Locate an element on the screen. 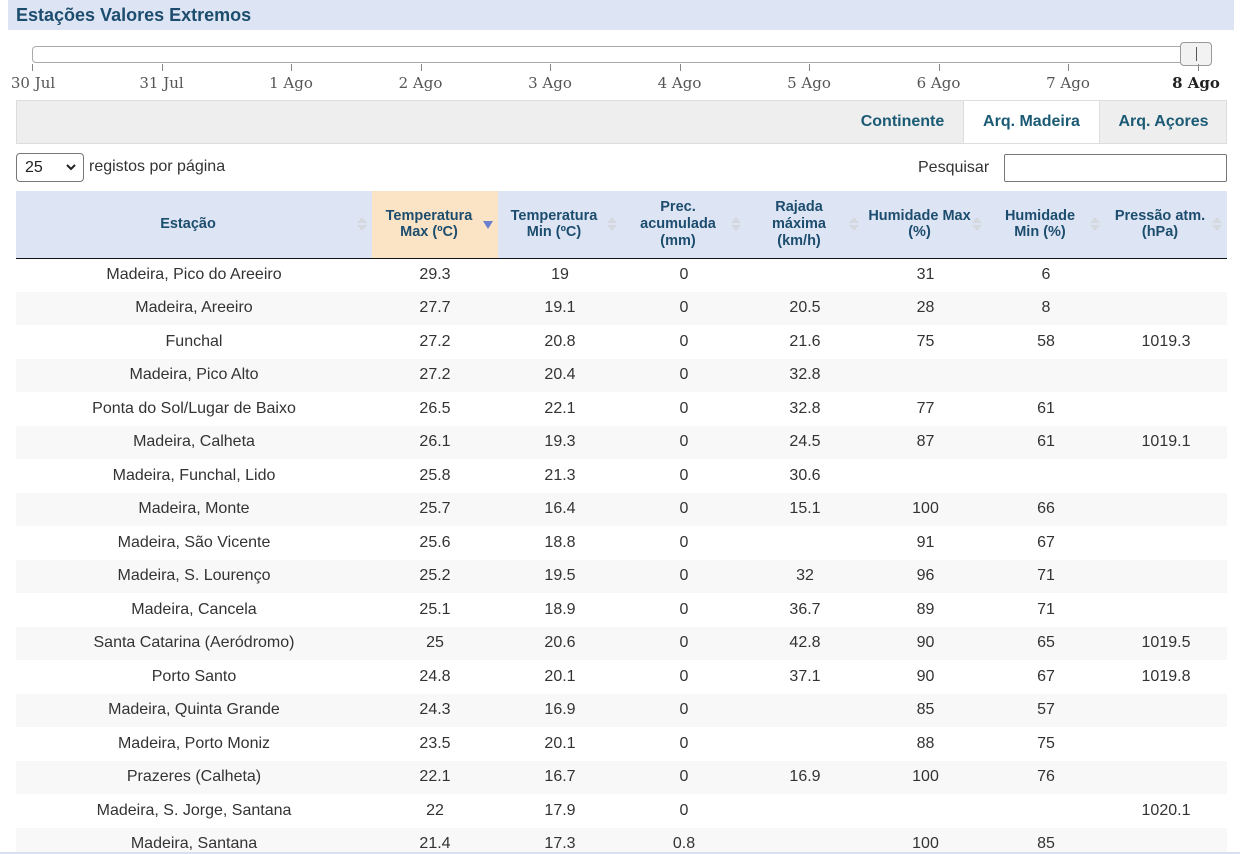  table-cell: 75 is located at coordinates (925, 341).